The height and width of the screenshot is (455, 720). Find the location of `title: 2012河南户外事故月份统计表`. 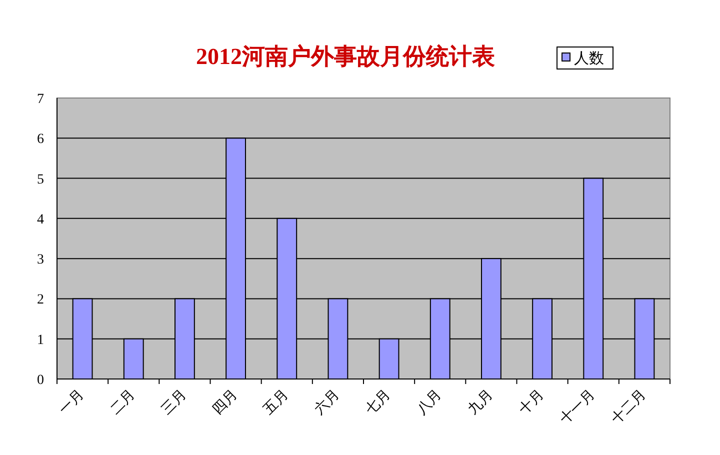

title: 2012河南户外事故月份统计表 is located at coordinates (345, 56).